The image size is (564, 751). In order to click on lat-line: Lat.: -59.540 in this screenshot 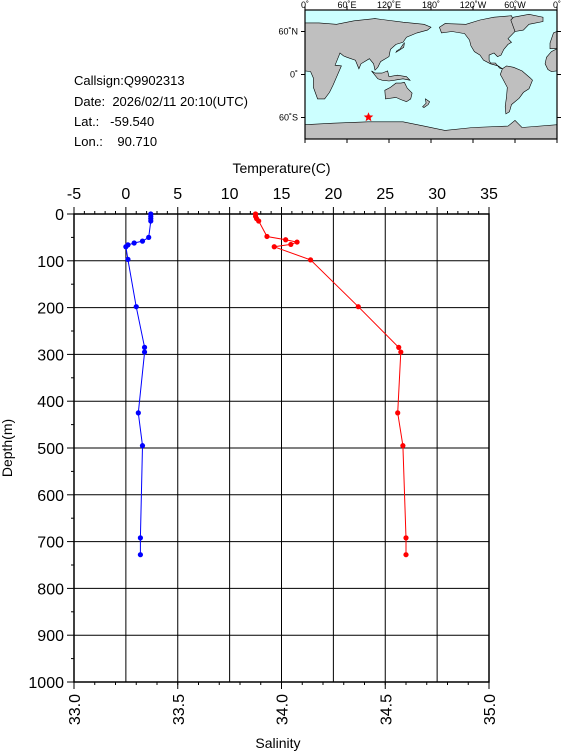, I will do `click(114, 122)`.